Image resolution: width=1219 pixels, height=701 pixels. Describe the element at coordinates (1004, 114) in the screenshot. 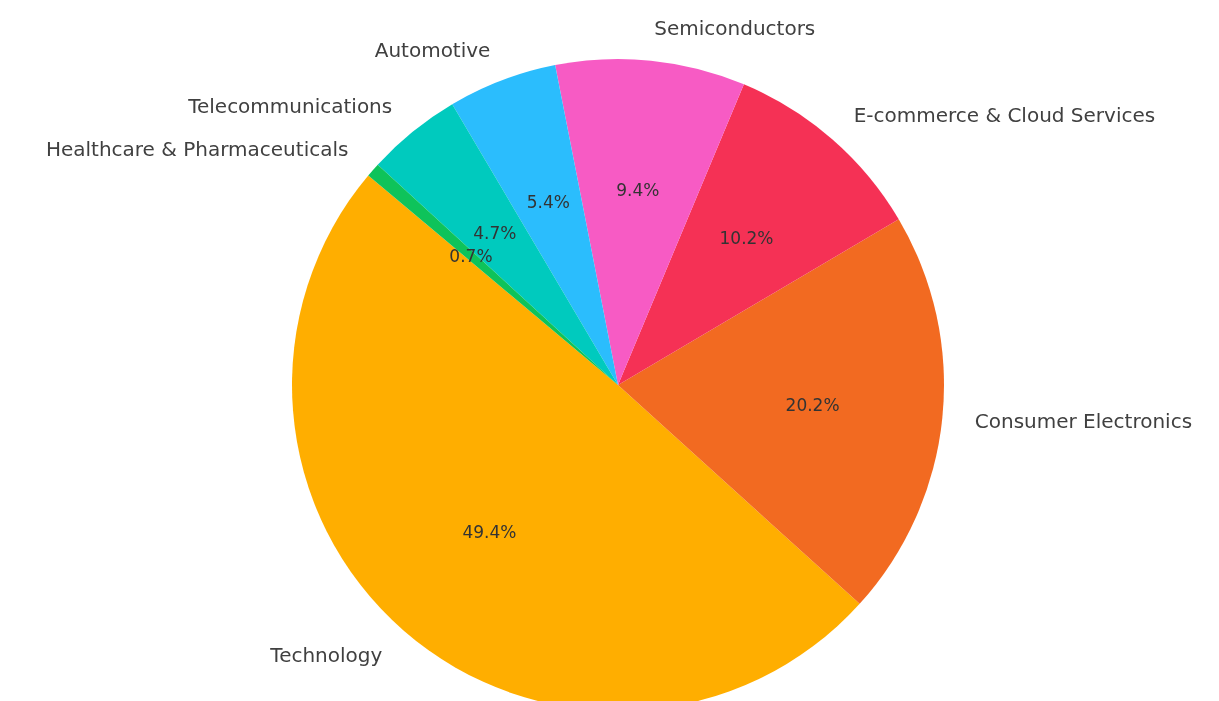

I see `slice-label: E-commerce & Cloud Services` at that location.